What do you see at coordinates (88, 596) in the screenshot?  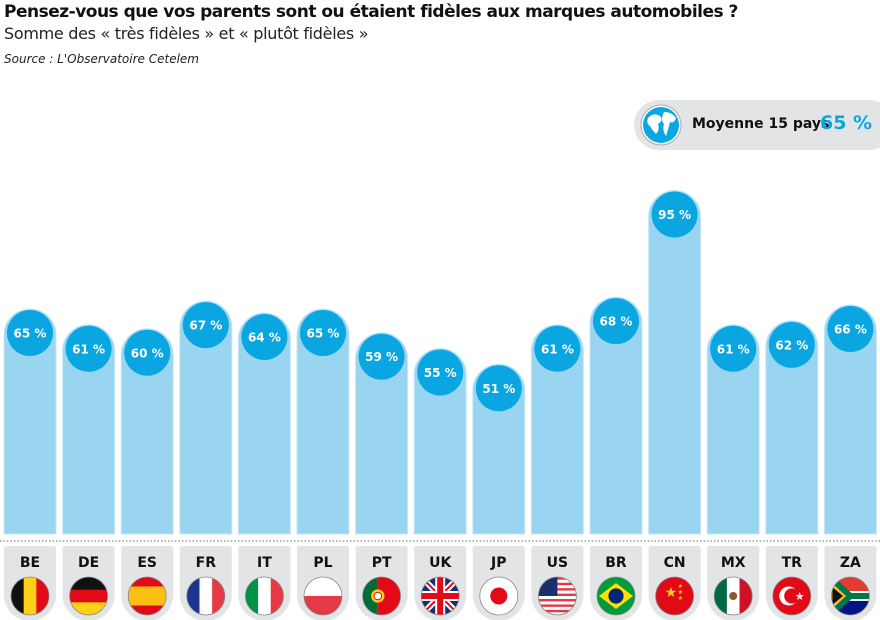 I see `flag-de-icon` at bounding box center [88, 596].